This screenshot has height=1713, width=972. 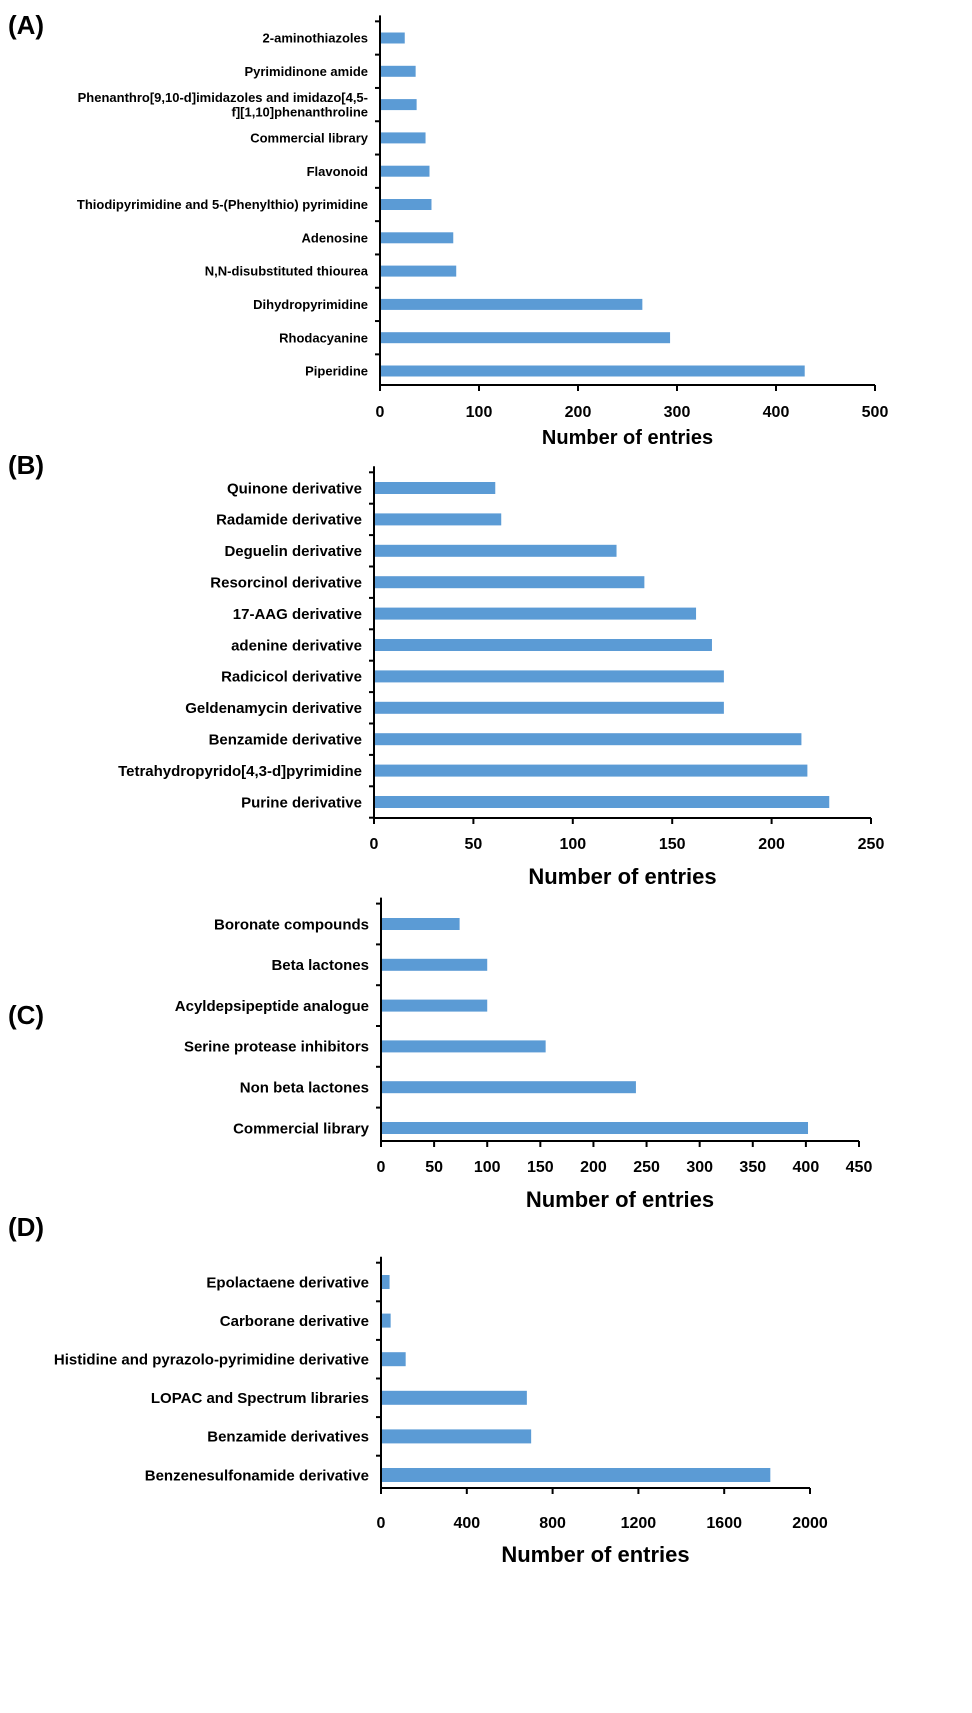 What do you see at coordinates (296, 645) in the screenshot?
I see `category-label-b-5: adenine derivative` at bounding box center [296, 645].